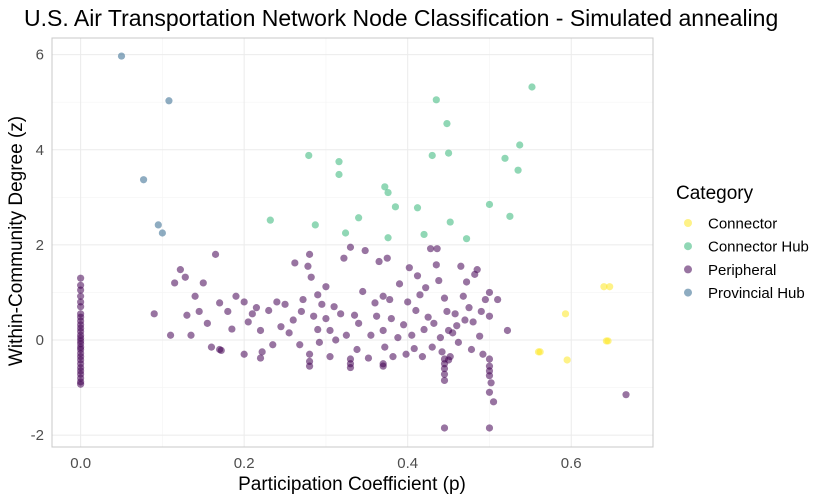 This screenshot has width=831, height=501. I want to click on y-tick-label: 4, so click(40, 150).